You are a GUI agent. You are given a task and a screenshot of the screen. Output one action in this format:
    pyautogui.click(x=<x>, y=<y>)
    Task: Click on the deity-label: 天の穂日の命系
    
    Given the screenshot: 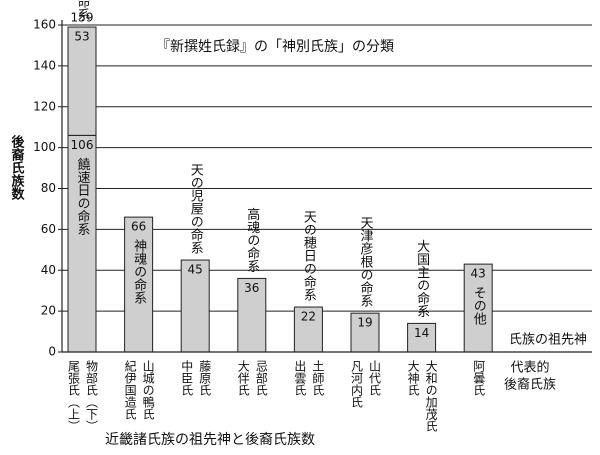 What is the action you would take?
    pyautogui.click(x=309, y=255)
    